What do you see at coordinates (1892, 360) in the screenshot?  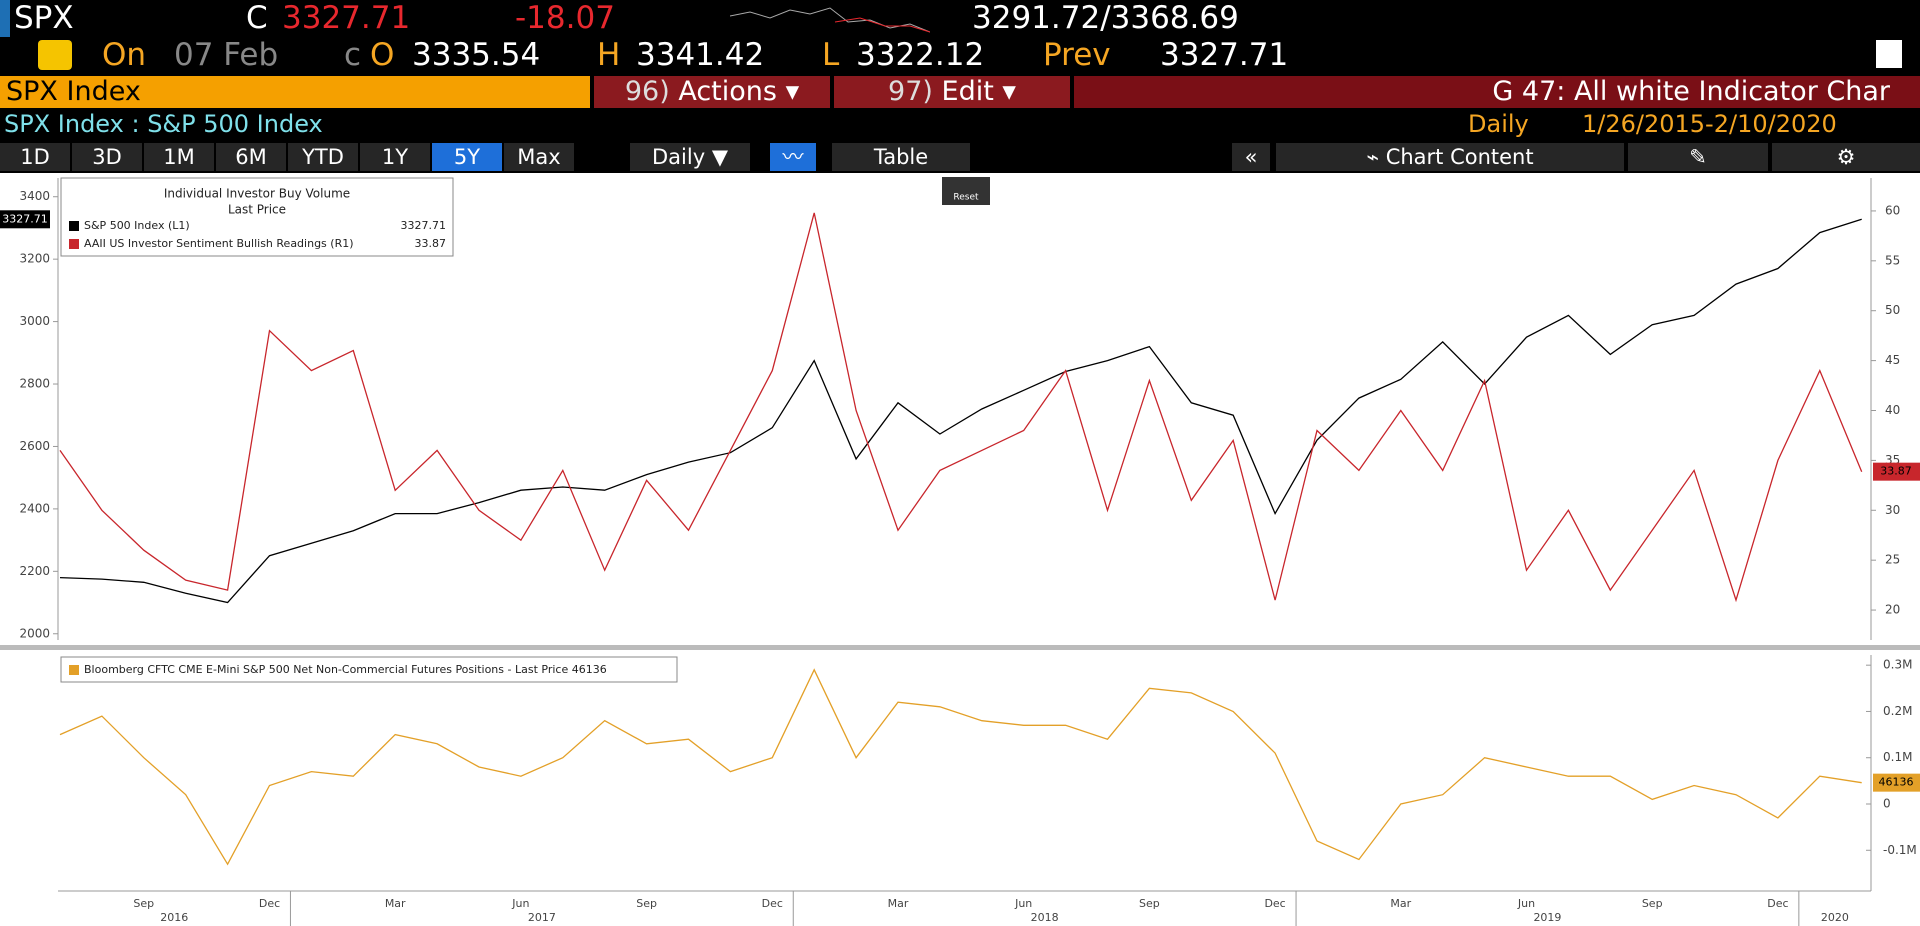 I see `y2-tick-label: 45` at bounding box center [1892, 360].